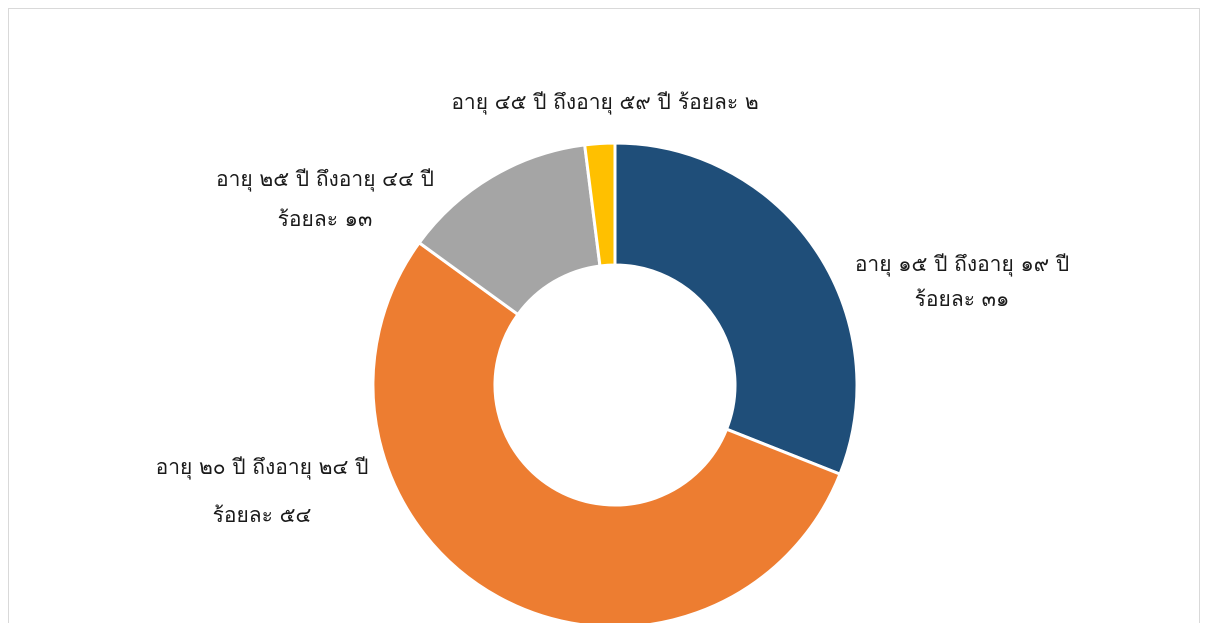 The image size is (1209, 623). I want to click on data-label: อายุ ๔๕ ปี ถึงอายุ ๕๙ ปี ร้อยละ ๒, so click(604, 102).